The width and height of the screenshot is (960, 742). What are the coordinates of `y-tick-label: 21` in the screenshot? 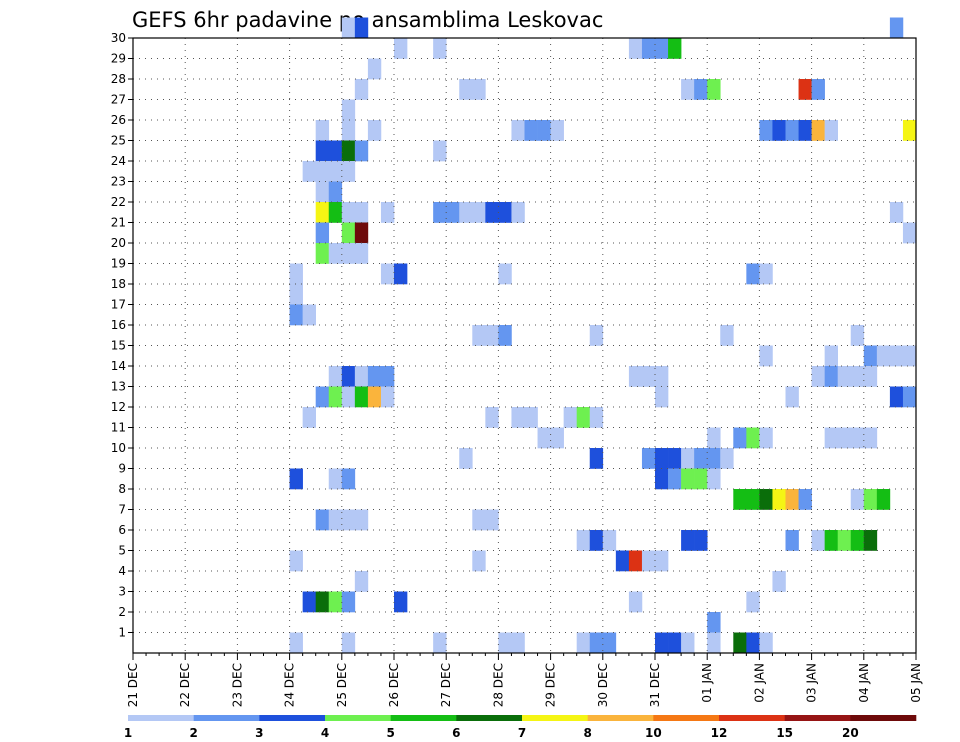 It's located at (118, 223).